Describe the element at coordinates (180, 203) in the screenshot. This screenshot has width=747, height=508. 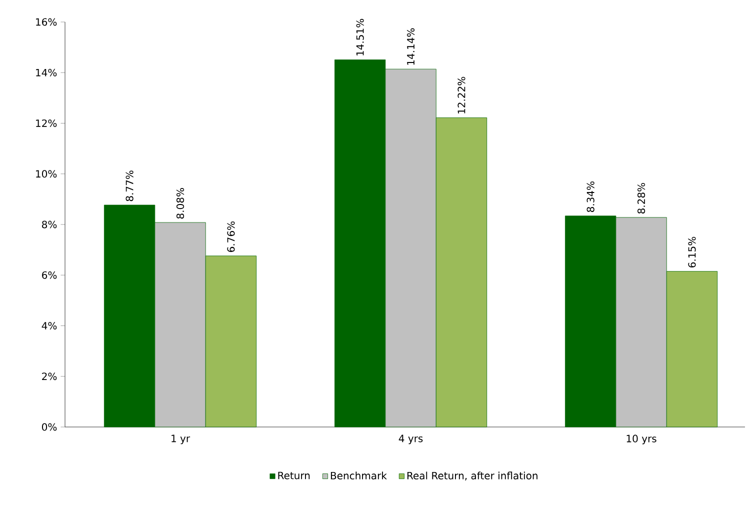
I see `data-label: 8.08%` at that location.